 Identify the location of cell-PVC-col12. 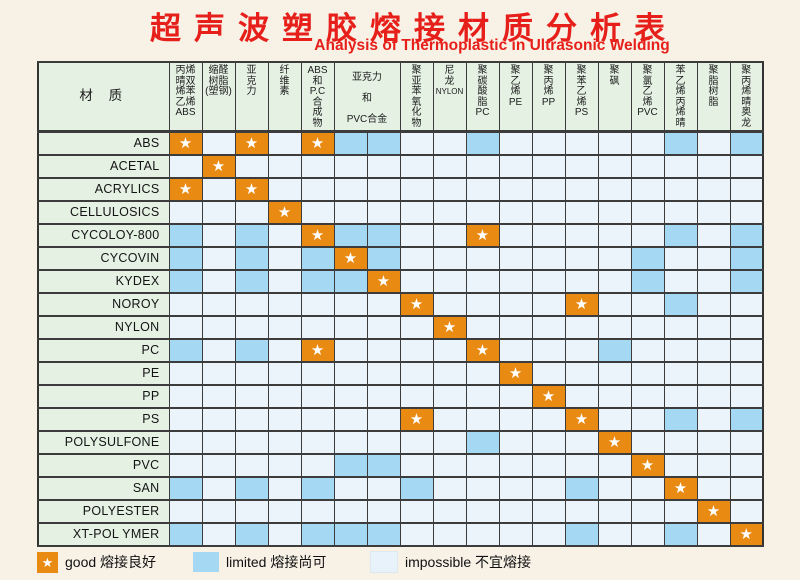
(548, 465).